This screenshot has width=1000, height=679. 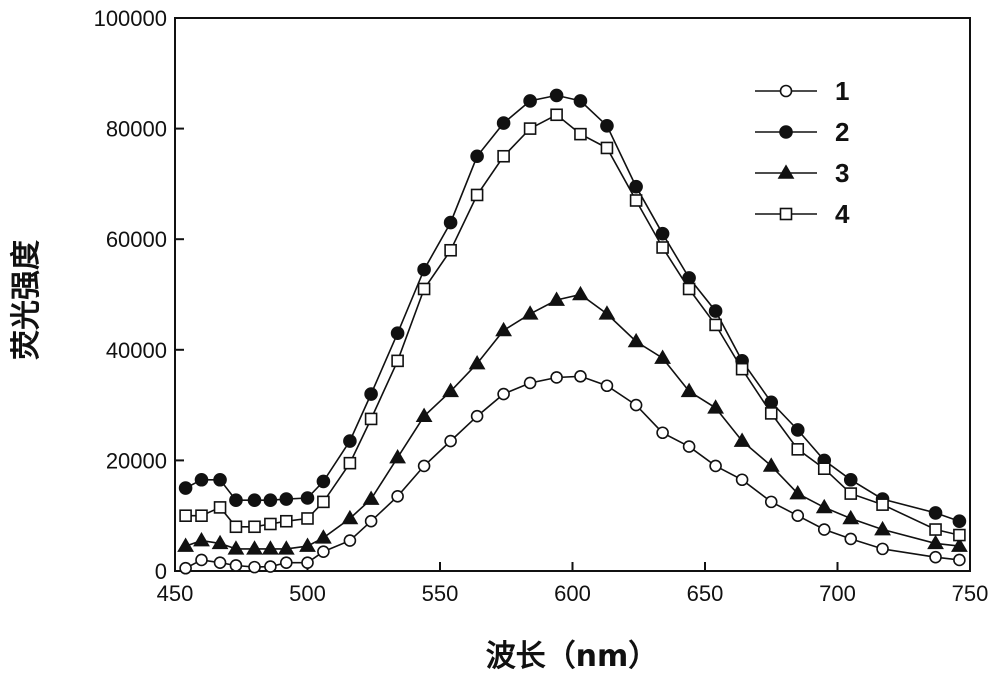 I want to click on legend-item-1: 1, so click(x=802, y=91).